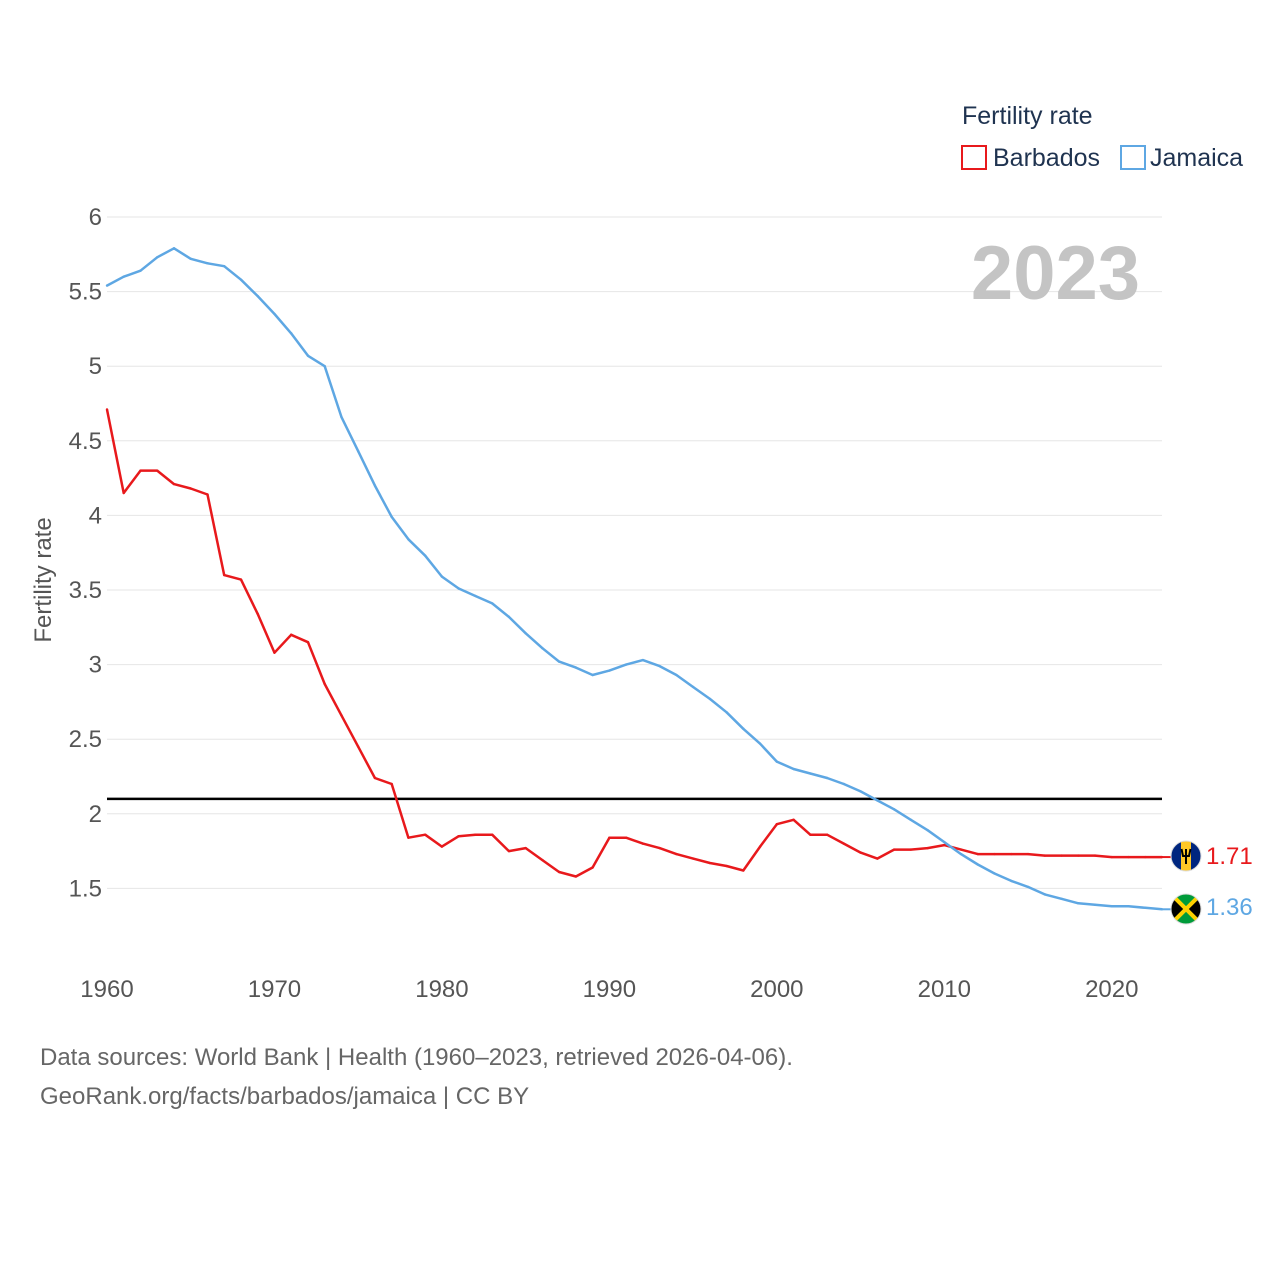  I want to click on y-tick-label: 4, so click(95, 515).